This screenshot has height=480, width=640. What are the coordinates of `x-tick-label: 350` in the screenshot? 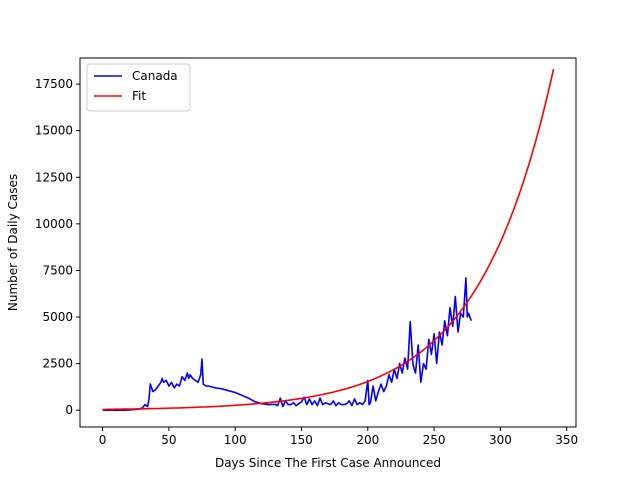 It's located at (566, 440).